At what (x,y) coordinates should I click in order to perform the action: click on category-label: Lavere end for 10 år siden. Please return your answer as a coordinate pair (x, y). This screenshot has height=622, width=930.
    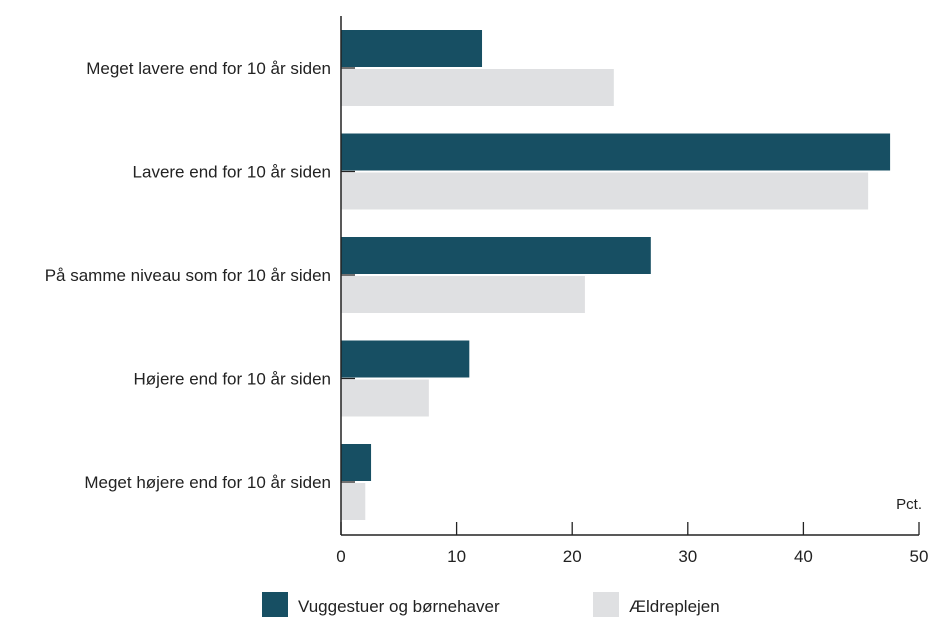
    Looking at the image, I should click on (232, 172).